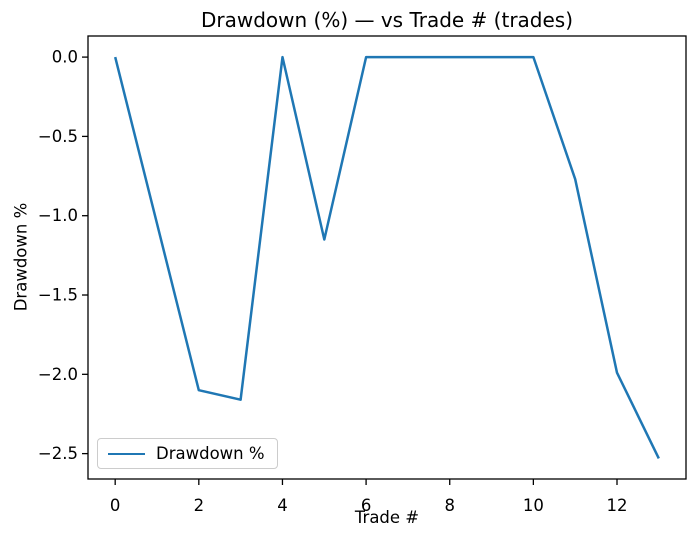 This screenshot has width=695, height=546. Describe the element at coordinates (58, 215) in the screenshot. I see `y-tick-label: −1.0` at that location.